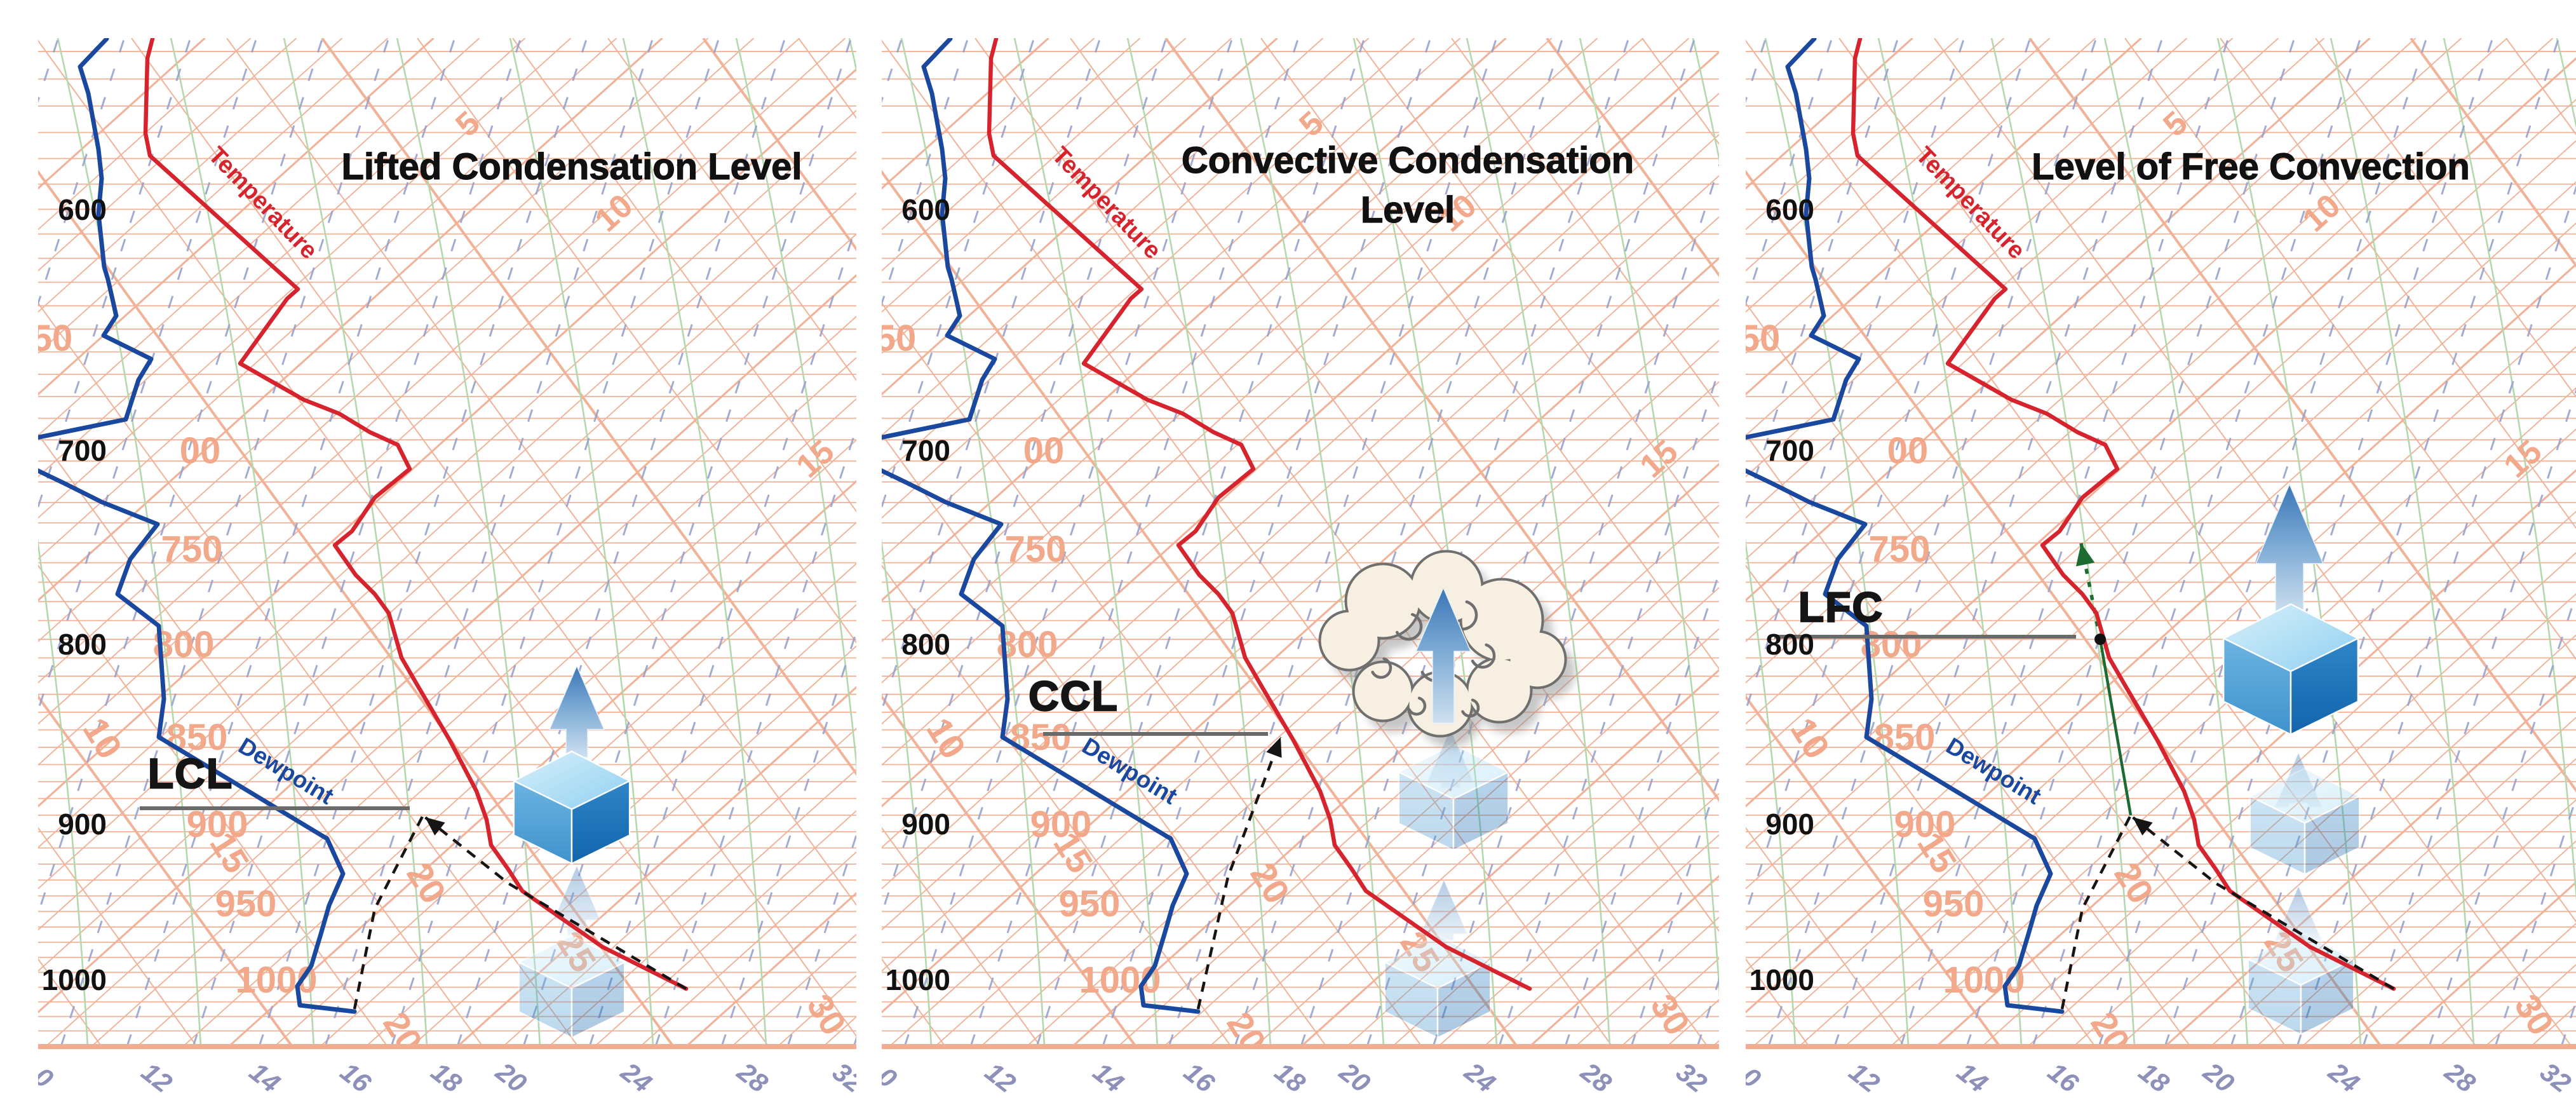 This screenshot has height=1112, width=2576. Describe the element at coordinates (1789, 644) in the screenshot. I see `pressure-label: 800` at that location.